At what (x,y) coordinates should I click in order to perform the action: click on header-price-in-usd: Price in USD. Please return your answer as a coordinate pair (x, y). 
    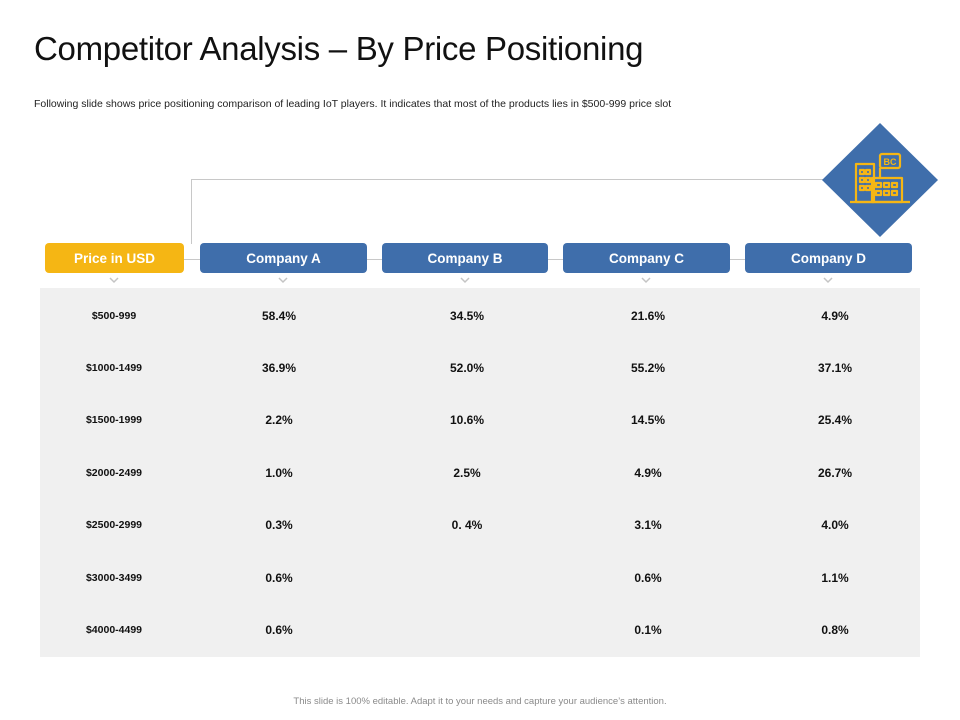
    Looking at the image, I should click on (114, 258).